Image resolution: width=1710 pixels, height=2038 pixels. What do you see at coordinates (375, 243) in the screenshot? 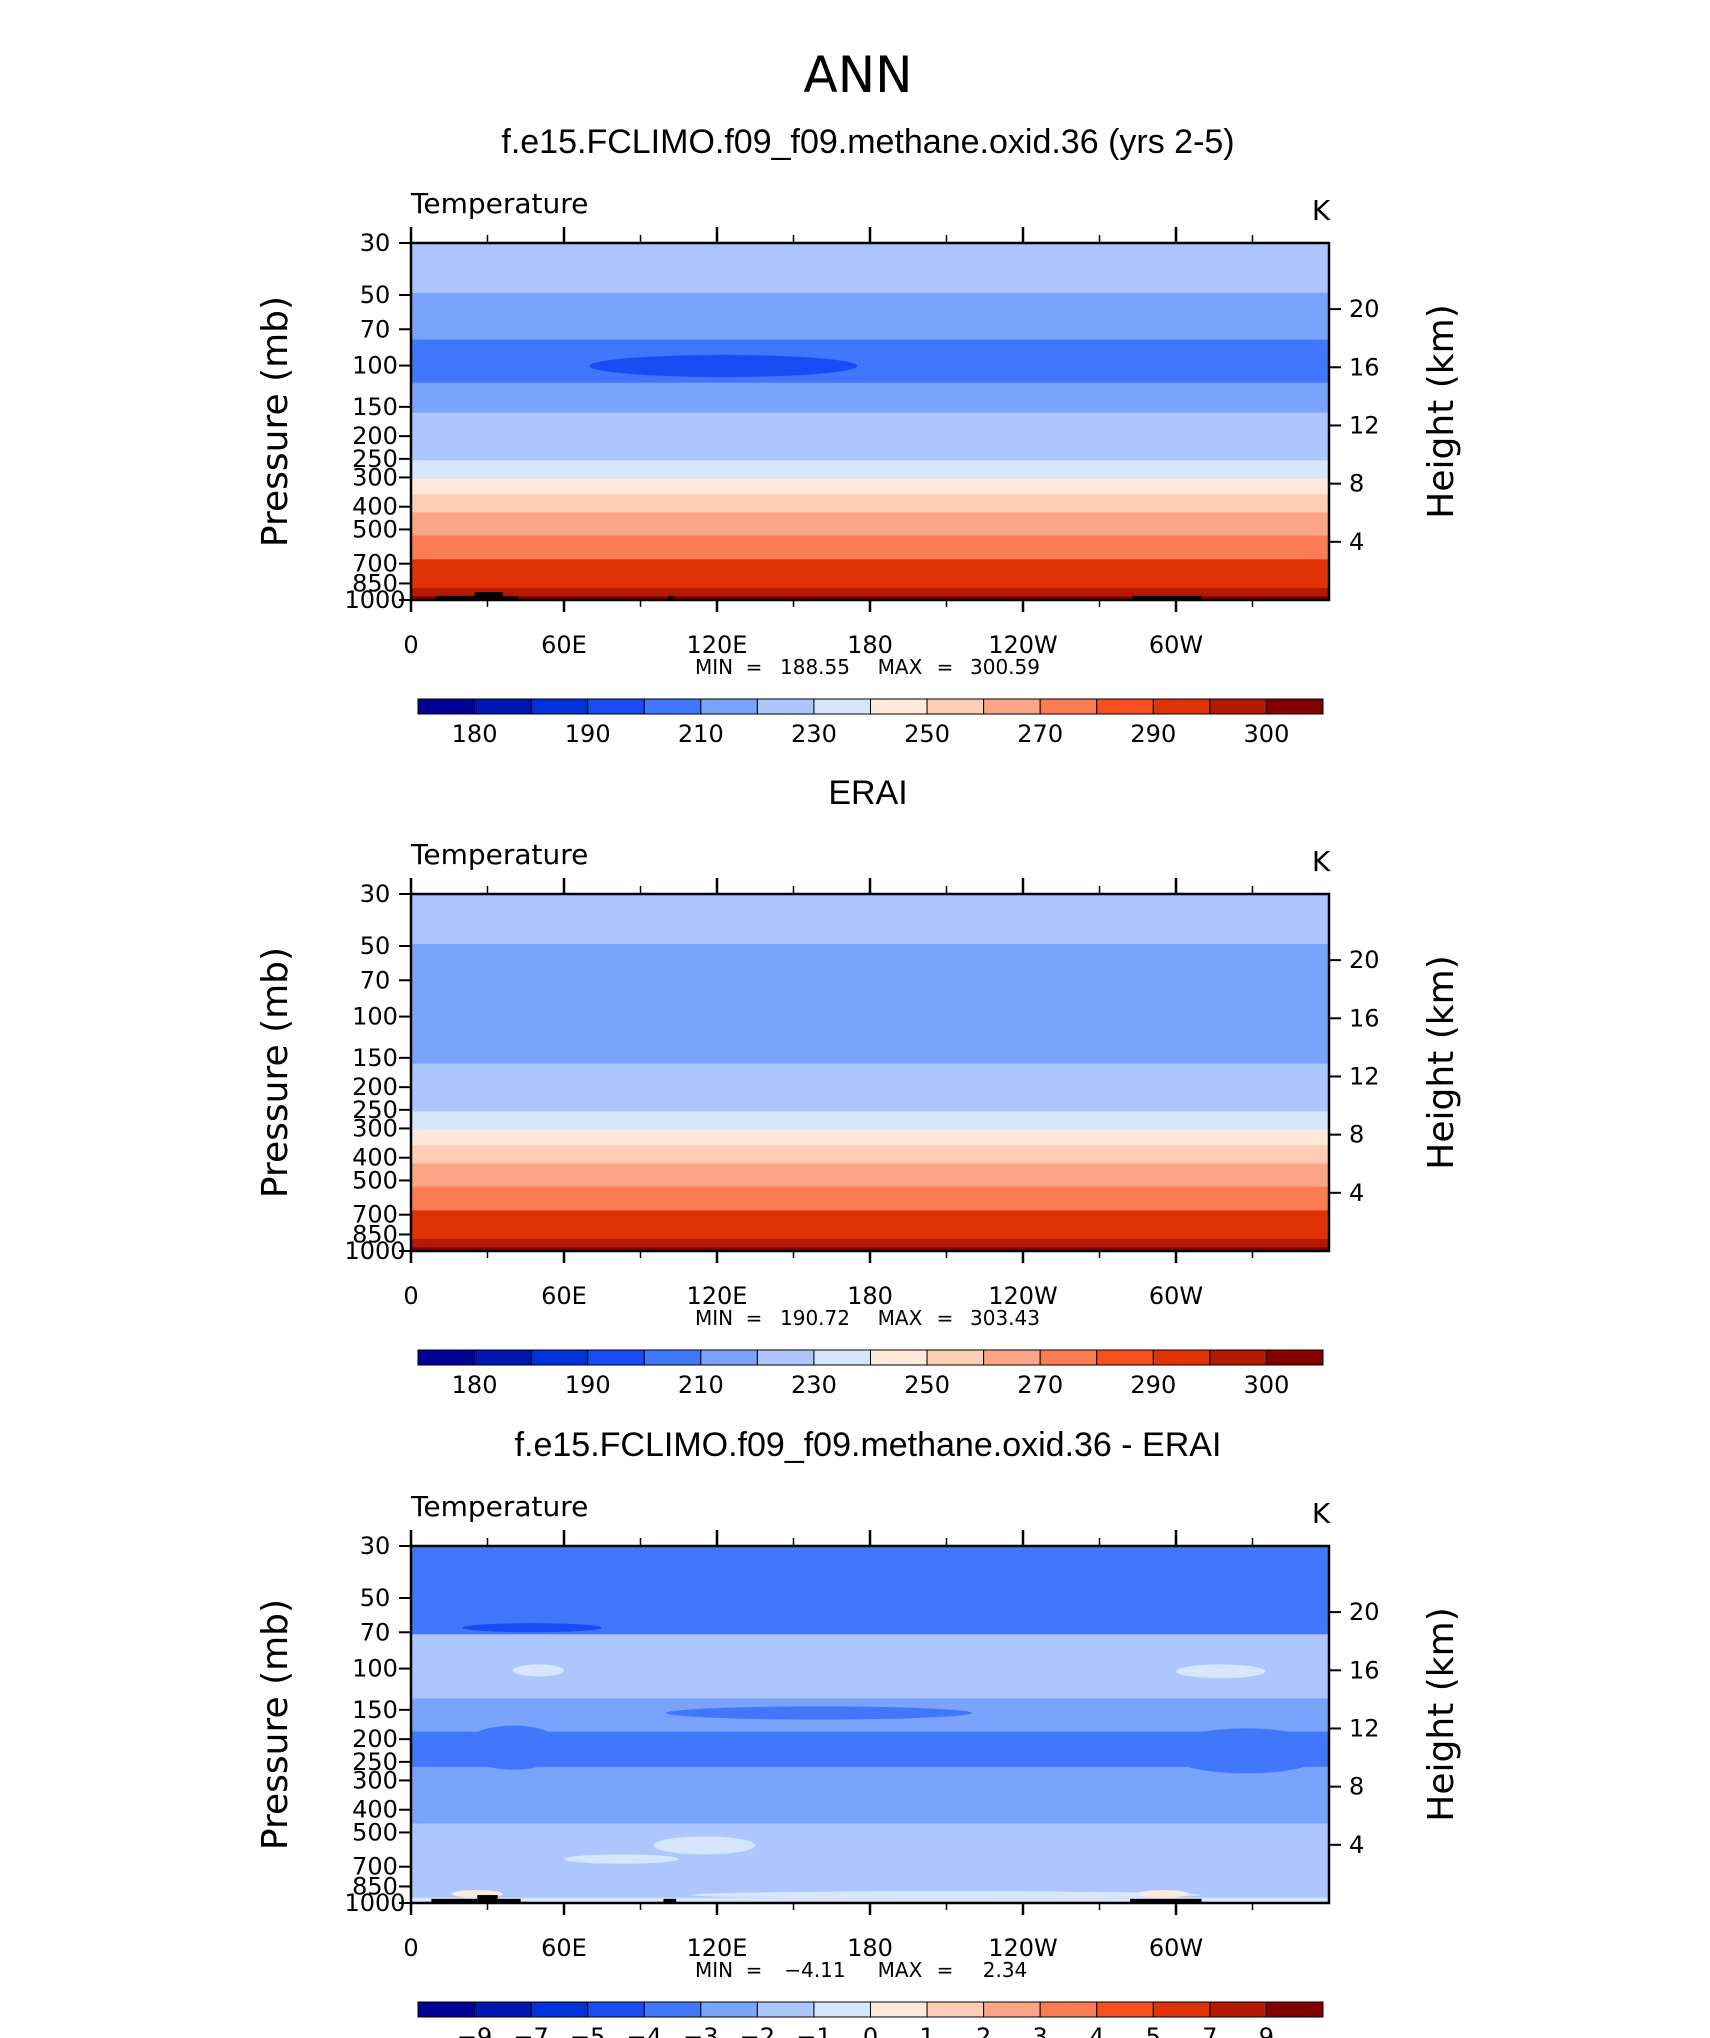
I see `y-tick-label: 30` at bounding box center [375, 243].